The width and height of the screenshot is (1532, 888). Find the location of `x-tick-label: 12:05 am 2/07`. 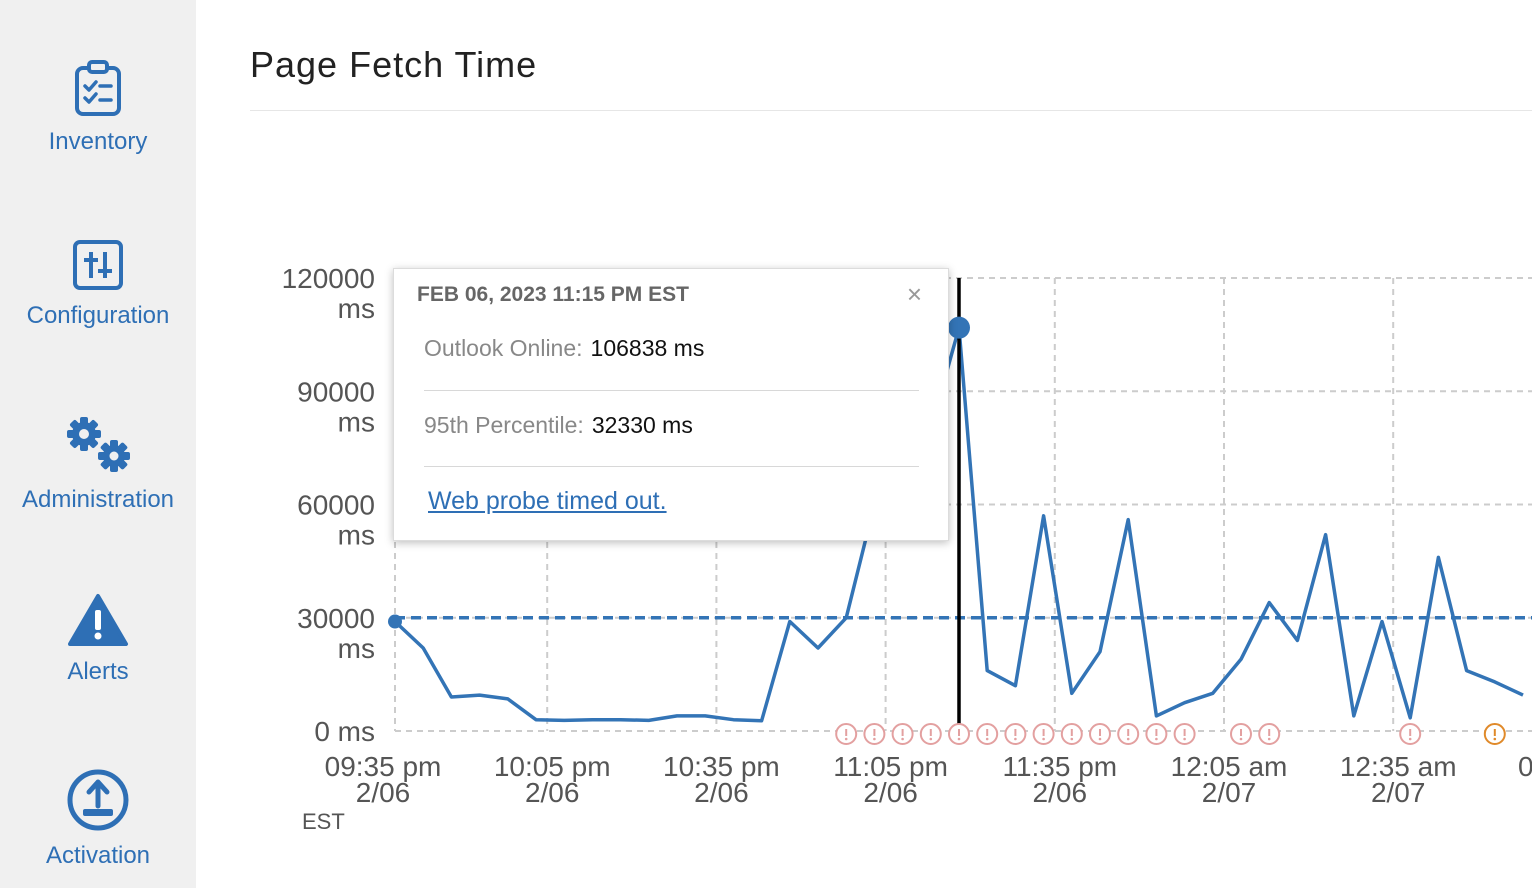

x-tick-label: 12:05 am 2/07 is located at coordinates (1229, 779).